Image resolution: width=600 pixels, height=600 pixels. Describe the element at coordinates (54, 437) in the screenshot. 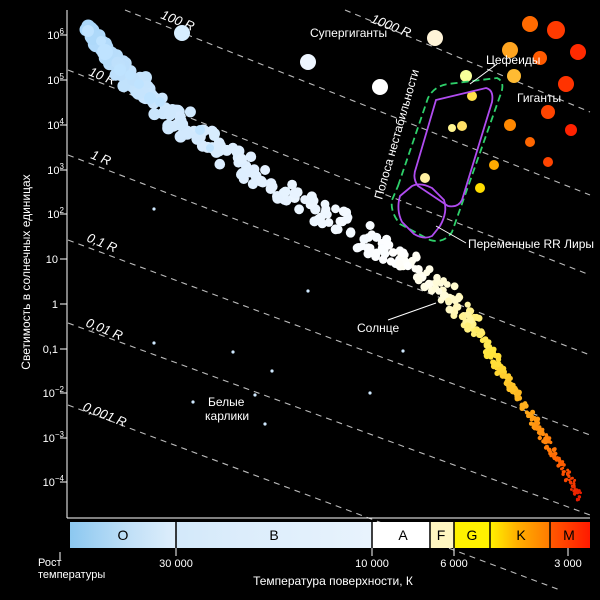

I see `y-tick-label: 10⁻³` at that location.